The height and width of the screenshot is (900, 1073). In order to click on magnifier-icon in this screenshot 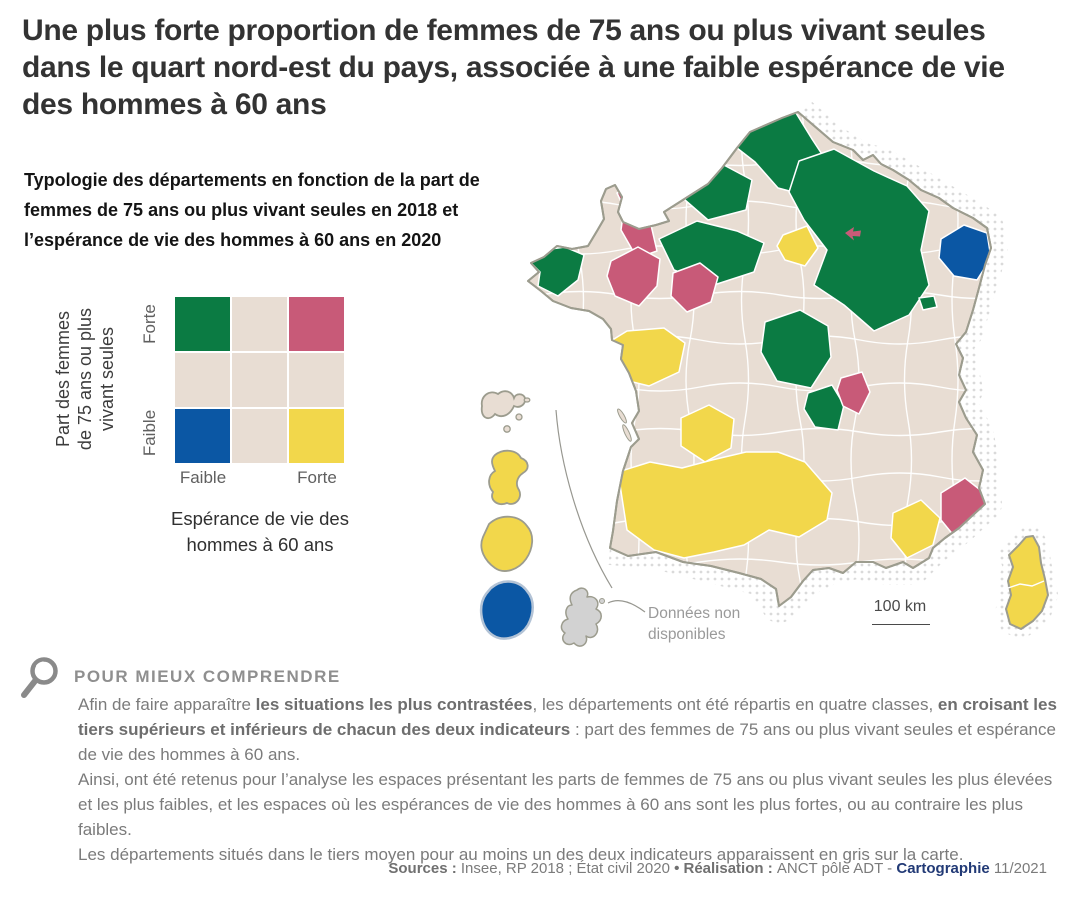, I will do `click(39, 677)`.